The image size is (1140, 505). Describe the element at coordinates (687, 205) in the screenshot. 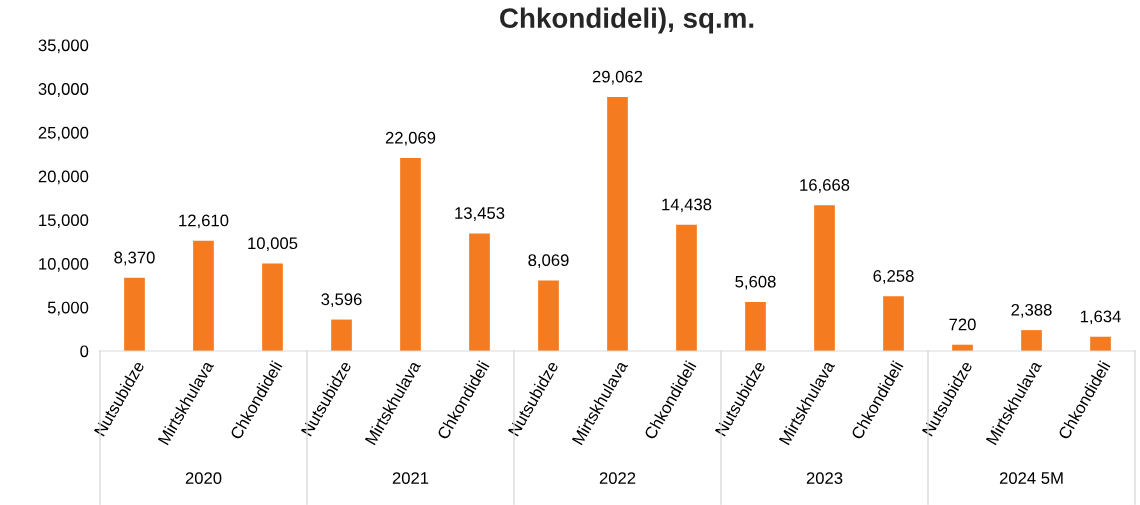

I see `data-label: 14,438` at that location.